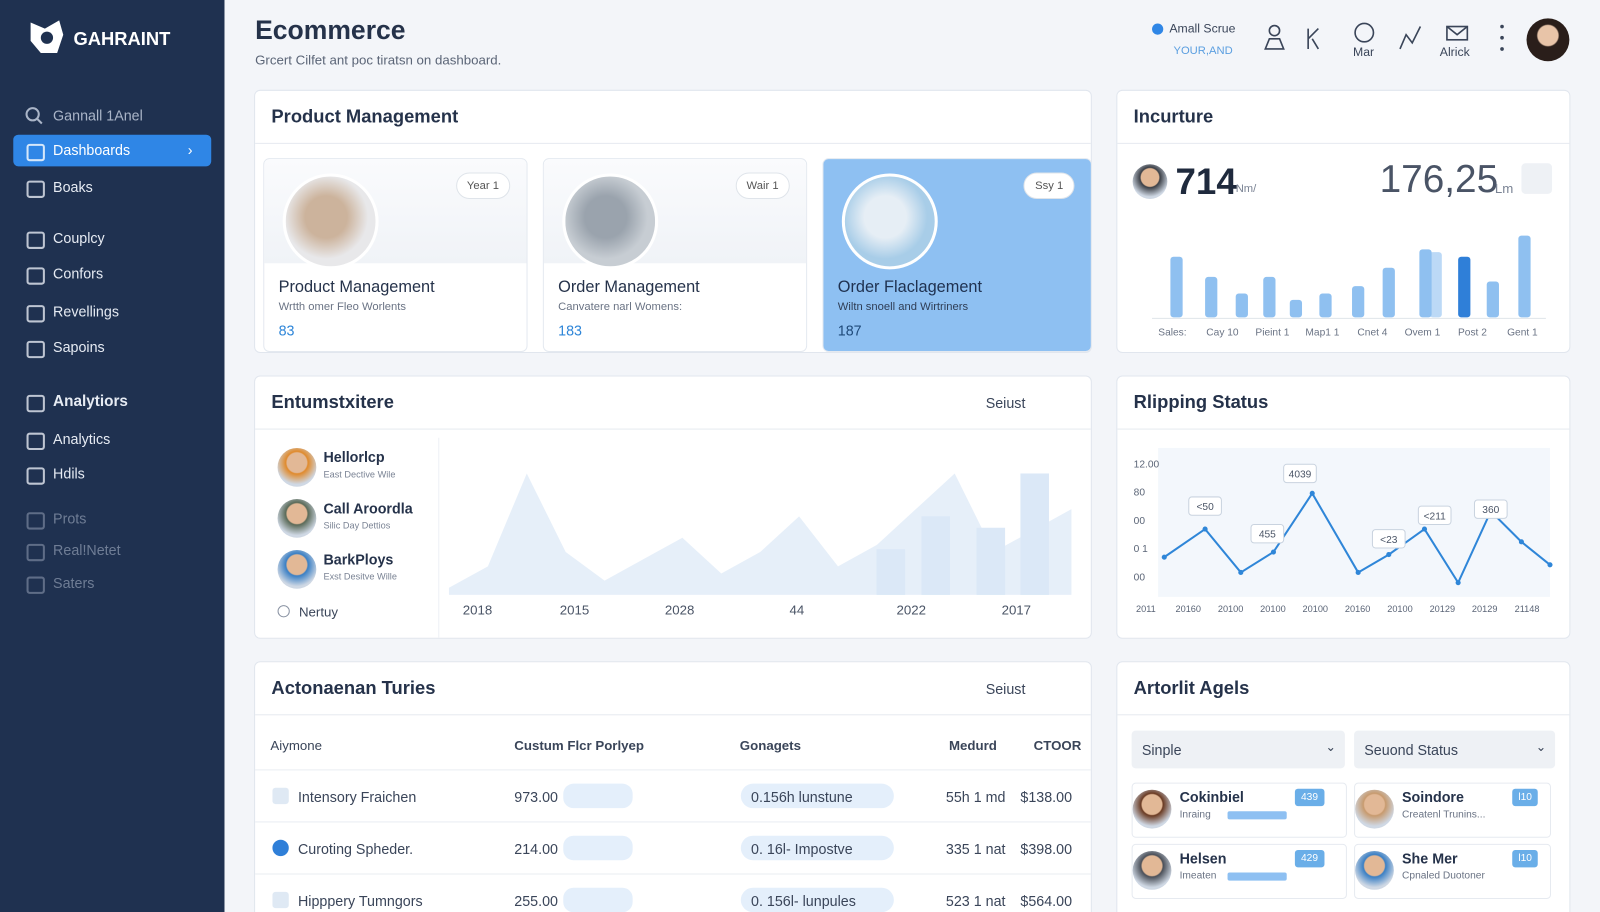 Image resolution: width=1600 pixels, height=912 pixels. What do you see at coordinates (1191, 687) in the screenshot?
I see `card-title: Artorlit Agels` at bounding box center [1191, 687].